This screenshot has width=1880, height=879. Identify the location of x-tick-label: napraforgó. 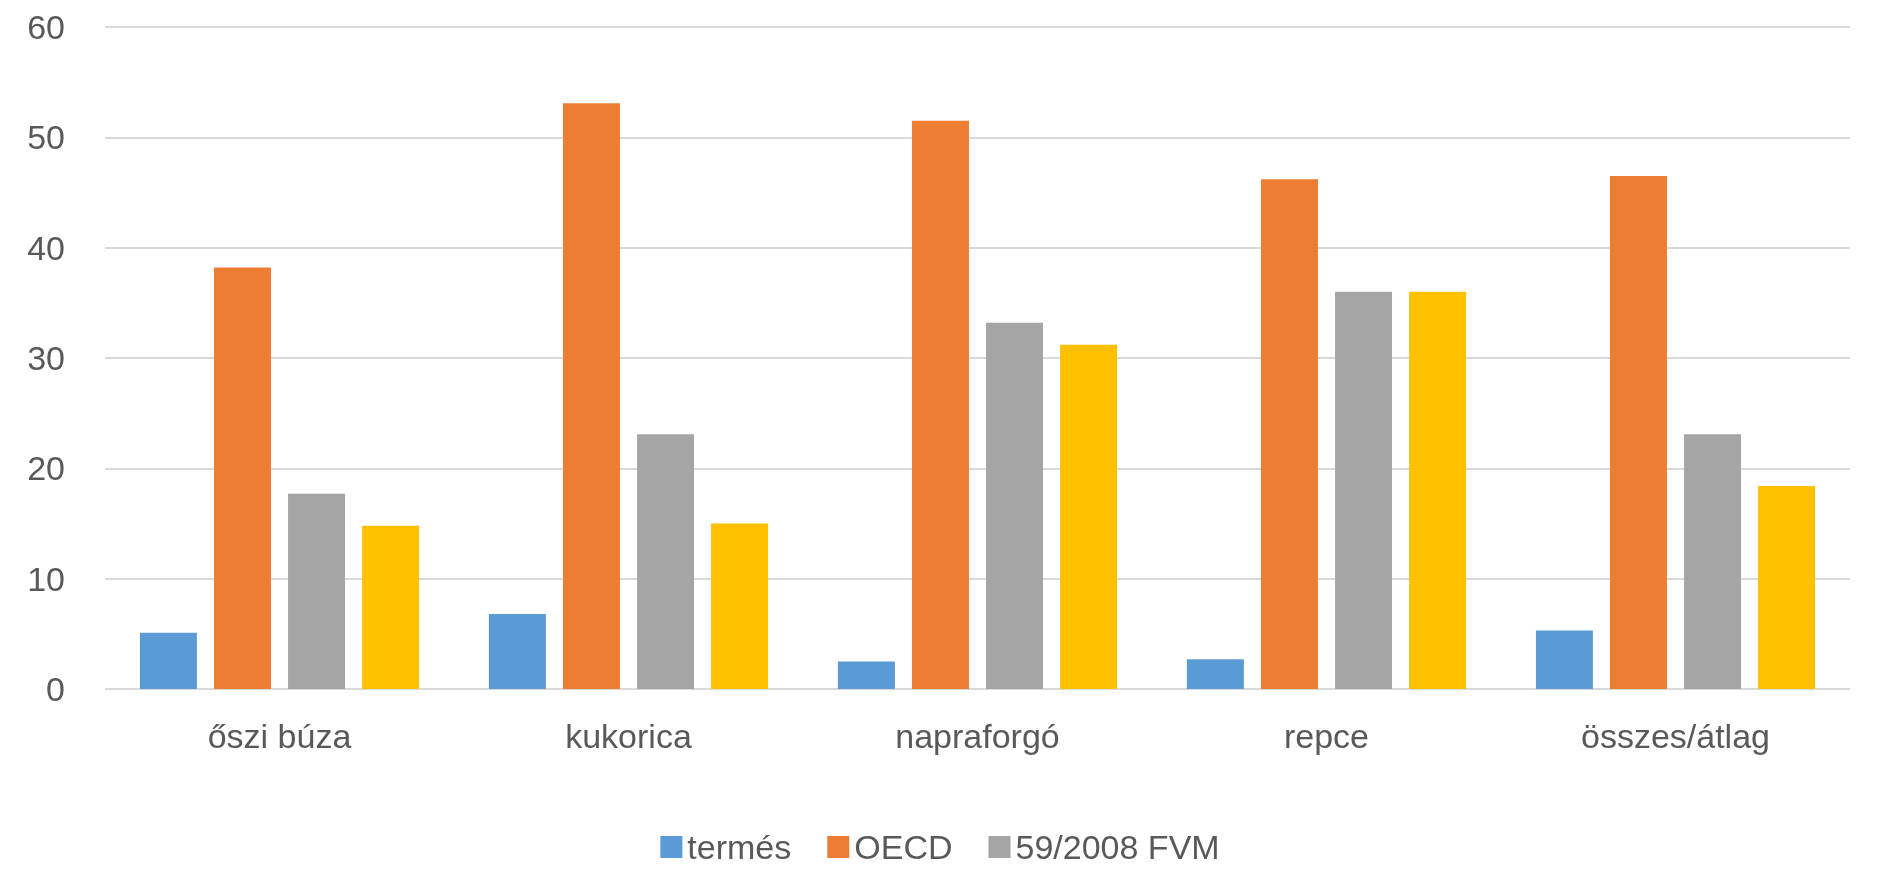
(977, 736).